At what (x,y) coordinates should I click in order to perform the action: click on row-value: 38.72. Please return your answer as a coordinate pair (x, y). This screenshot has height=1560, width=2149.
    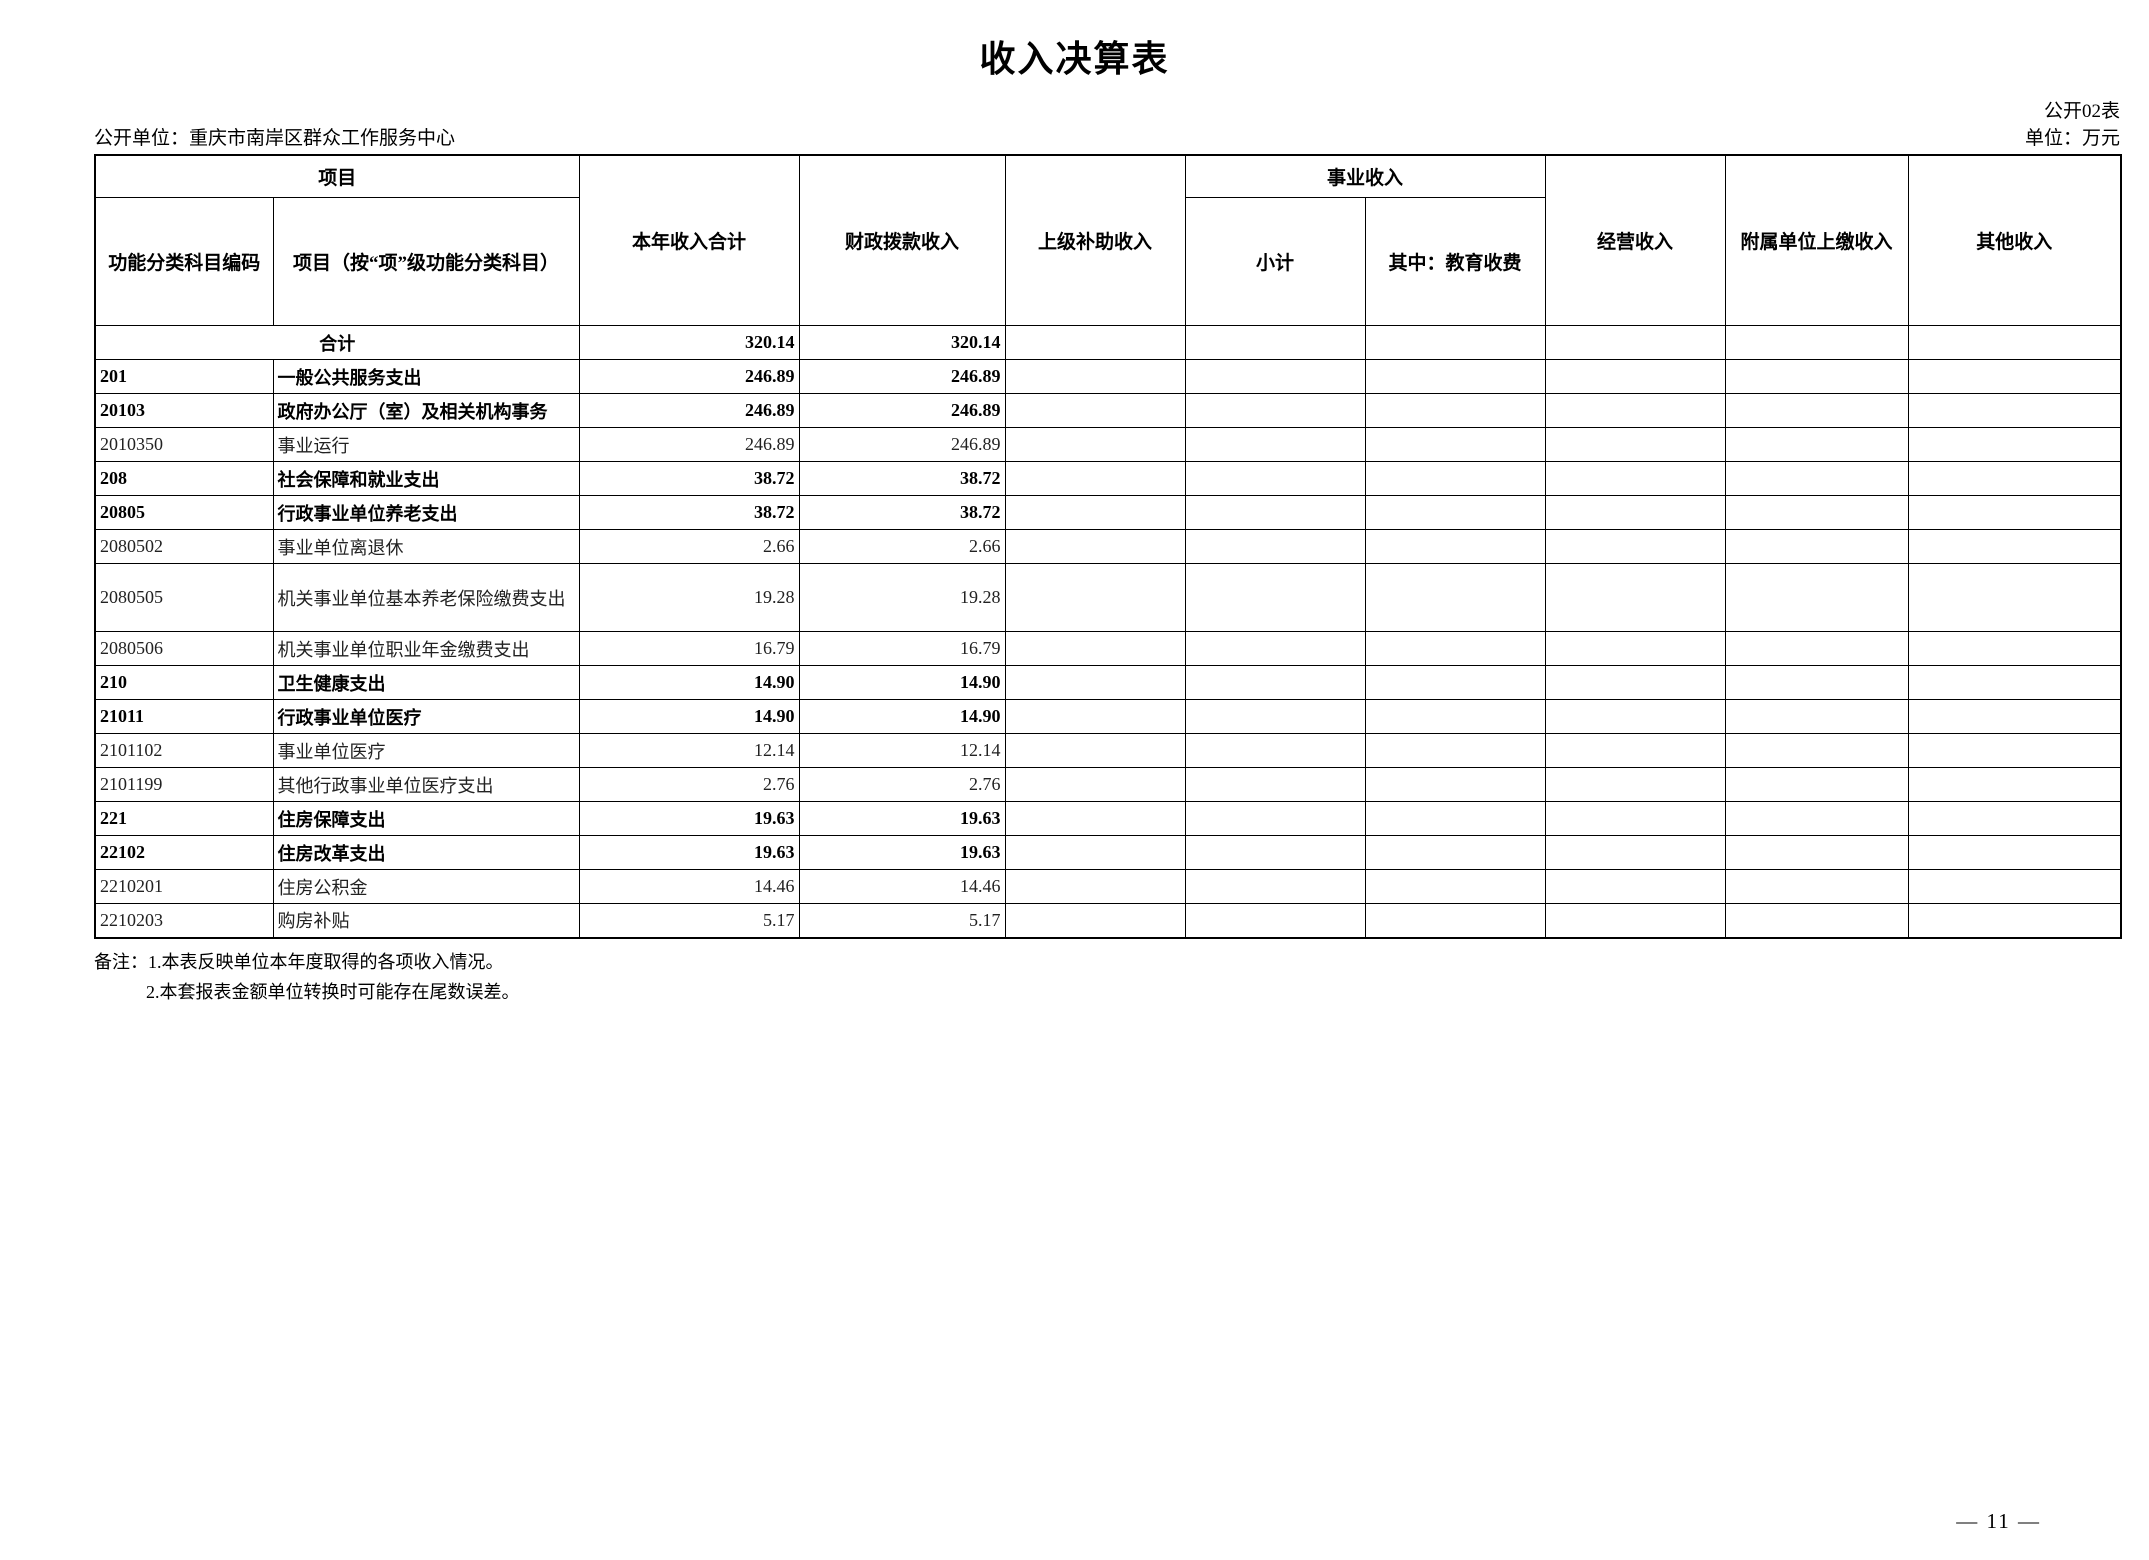
    Looking at the image, I should click on (902, 479).